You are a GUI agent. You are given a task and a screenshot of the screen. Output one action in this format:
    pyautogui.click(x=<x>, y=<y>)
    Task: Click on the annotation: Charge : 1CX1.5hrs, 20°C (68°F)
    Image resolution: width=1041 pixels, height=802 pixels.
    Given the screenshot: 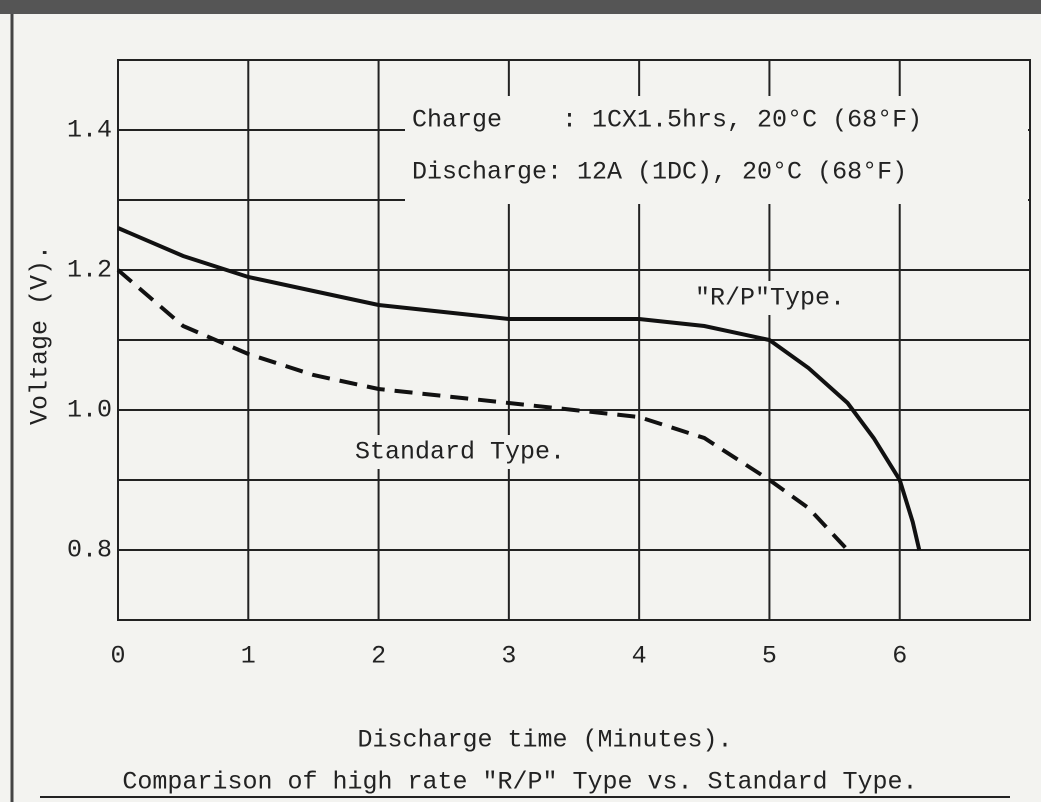 What is the action you would take?
    pyautogui.click(x=667, y=120)
    